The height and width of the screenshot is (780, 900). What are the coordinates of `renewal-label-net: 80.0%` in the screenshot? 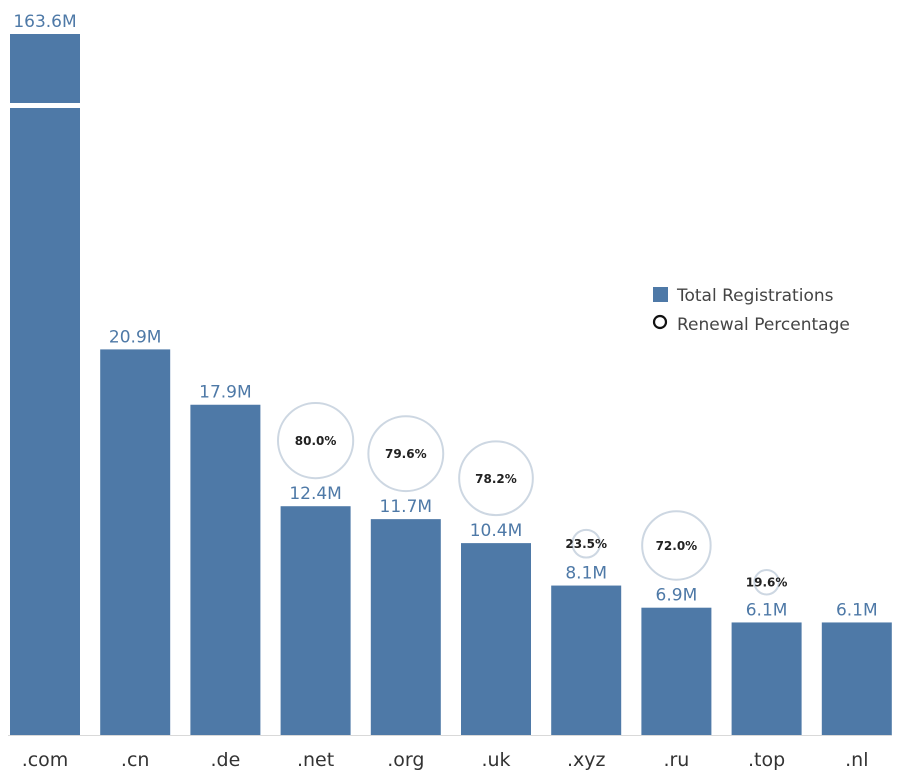 It's located at (316, 441).